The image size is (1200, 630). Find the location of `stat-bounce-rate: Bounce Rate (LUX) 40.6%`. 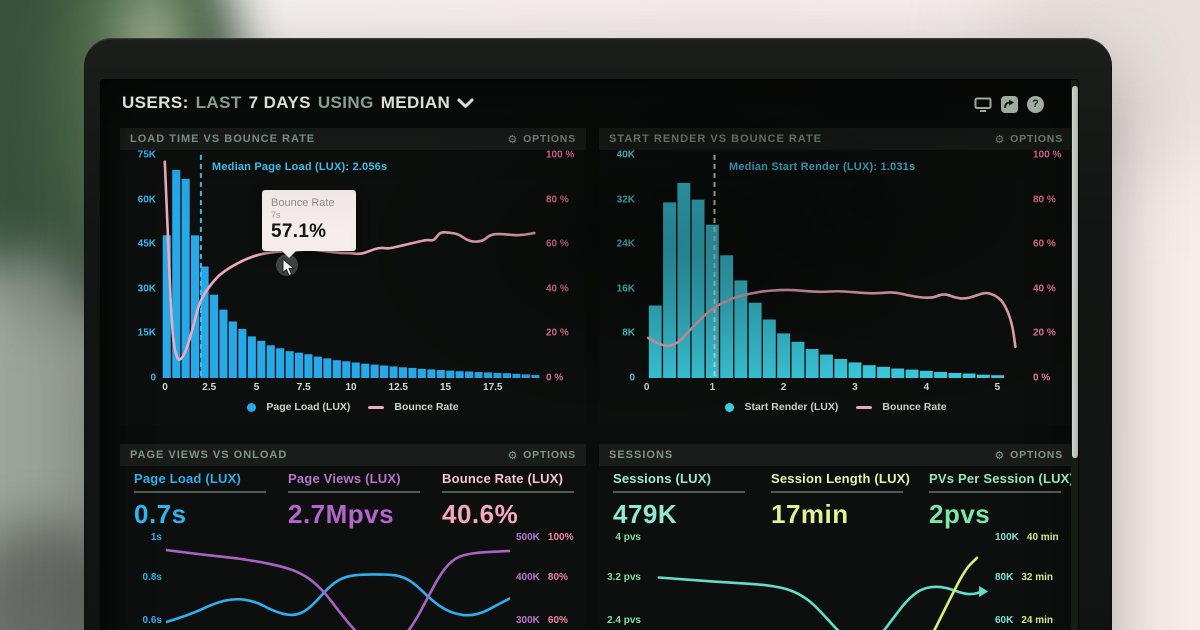

stat-bounce-rate: Bounce Rate (LUX) 40.6% is located at coordinates (517, 500).